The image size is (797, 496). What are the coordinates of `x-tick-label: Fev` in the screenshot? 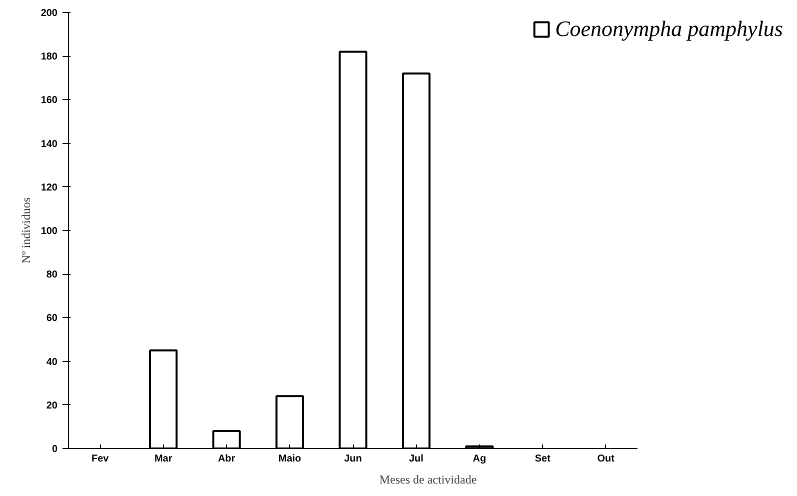 It's located at (100, 459).